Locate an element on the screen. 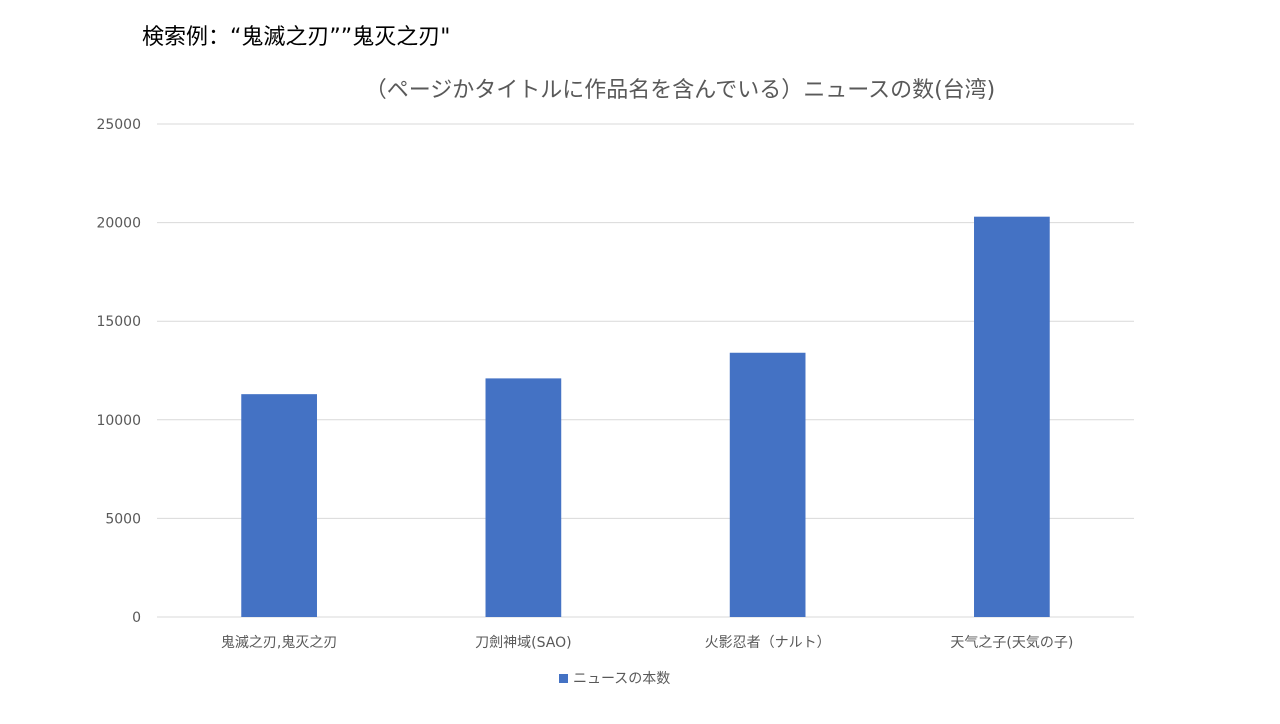 Image resolution: width=1280 pixels, height=724 pixels. x-tick-label: 刀劍神域(SAO) is located at coordinates (523, 642).